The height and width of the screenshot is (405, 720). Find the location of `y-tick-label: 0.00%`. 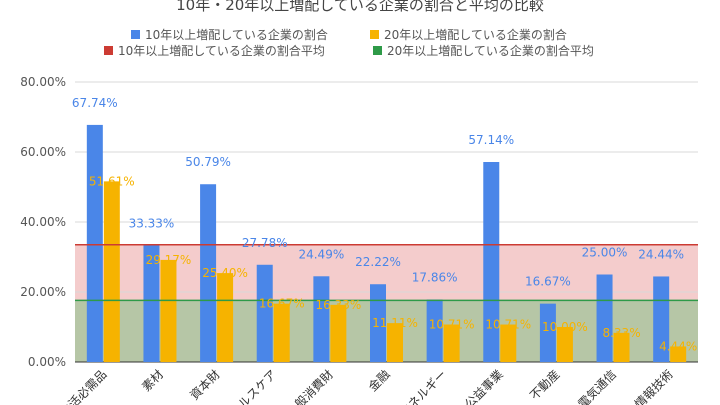

y-tick-label: 0.00% is located at coordinates (47, 362).